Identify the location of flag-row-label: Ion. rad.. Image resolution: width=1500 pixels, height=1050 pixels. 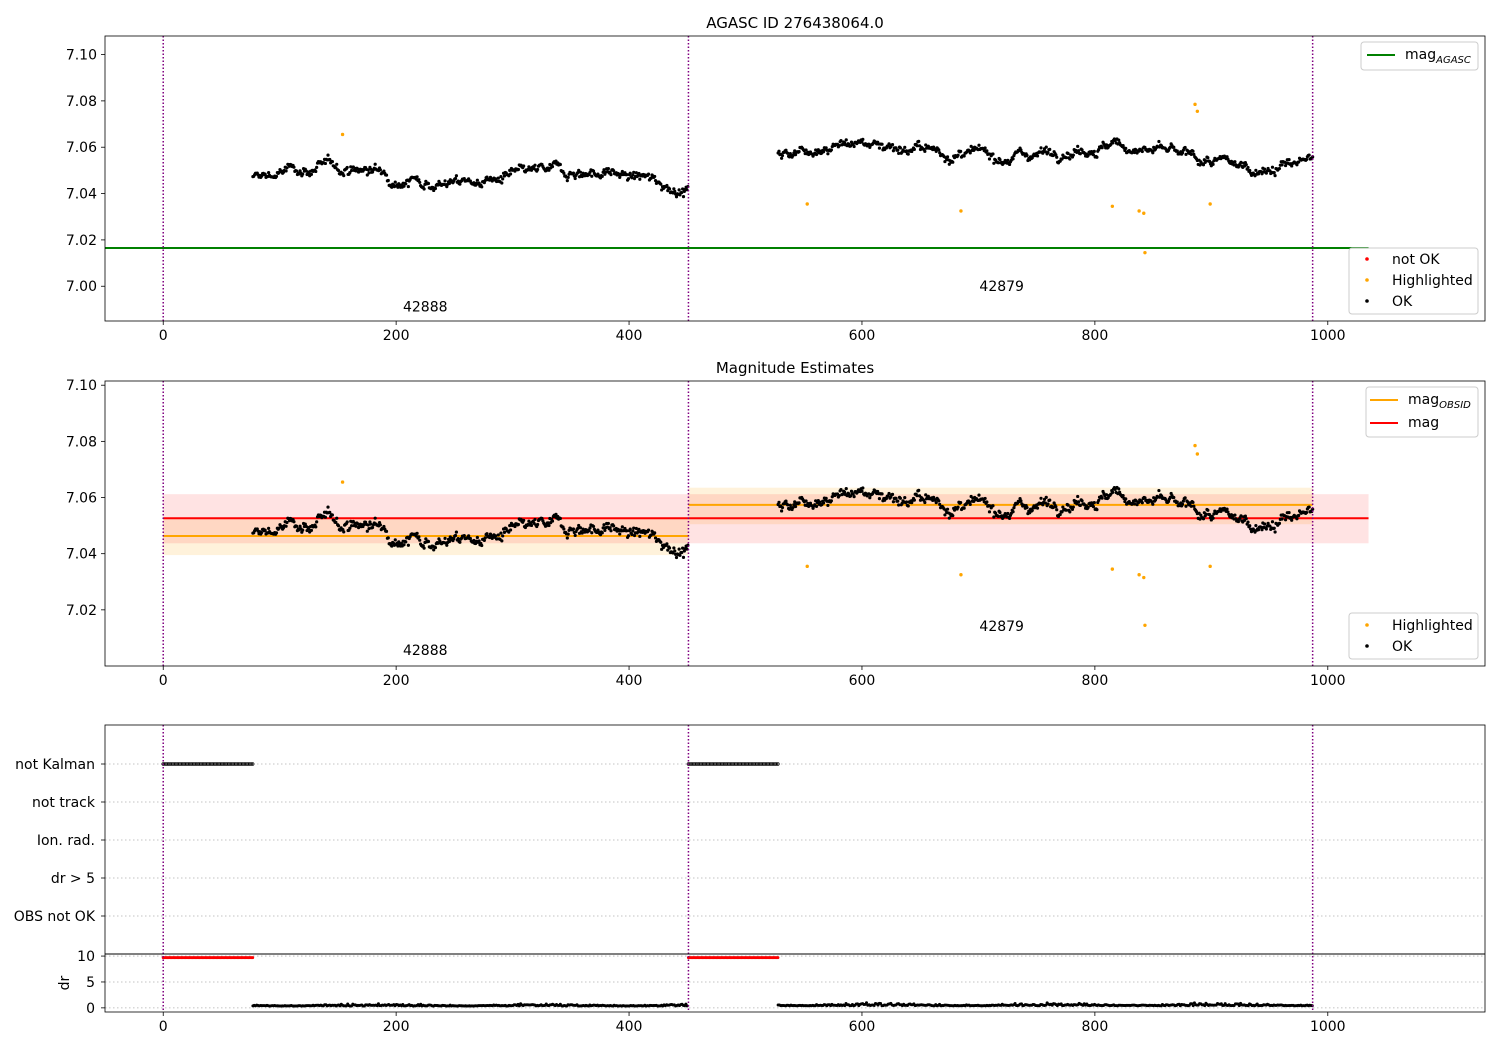
(66, 841).